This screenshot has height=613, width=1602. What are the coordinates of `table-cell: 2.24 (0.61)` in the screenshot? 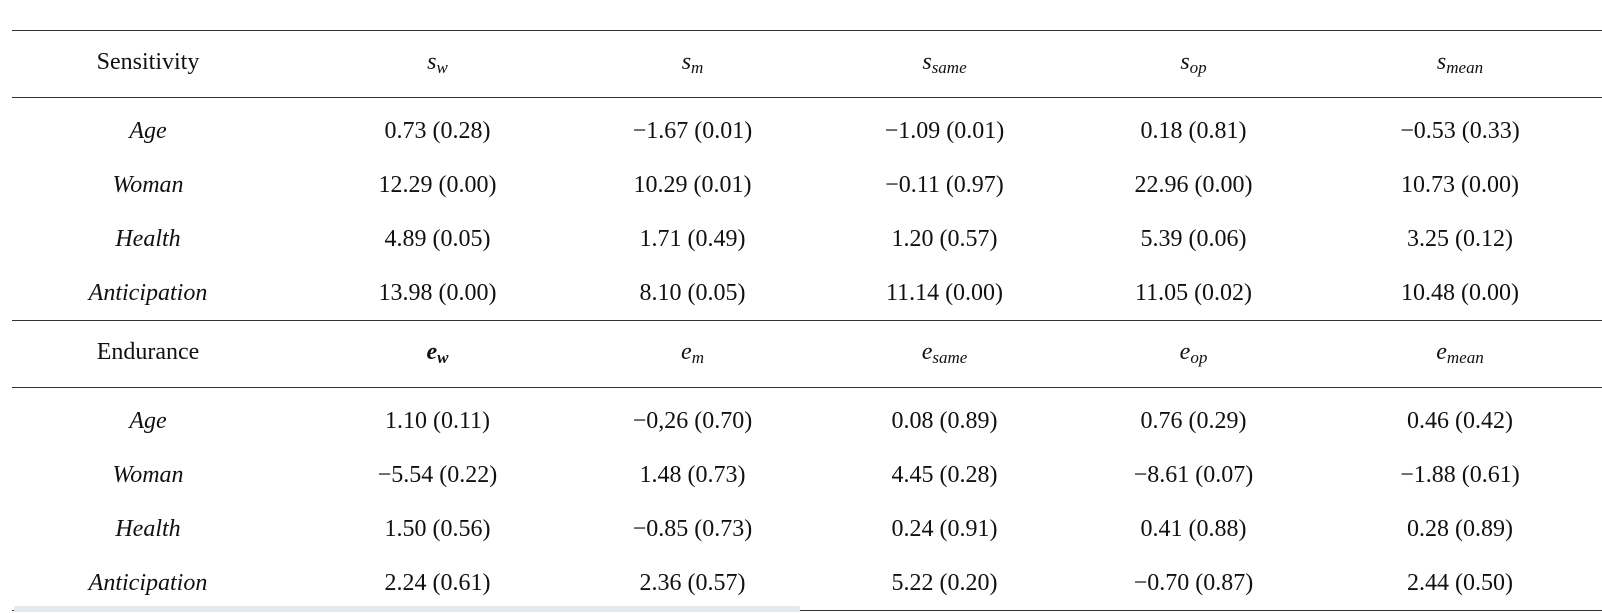 It's located at (437, 583).